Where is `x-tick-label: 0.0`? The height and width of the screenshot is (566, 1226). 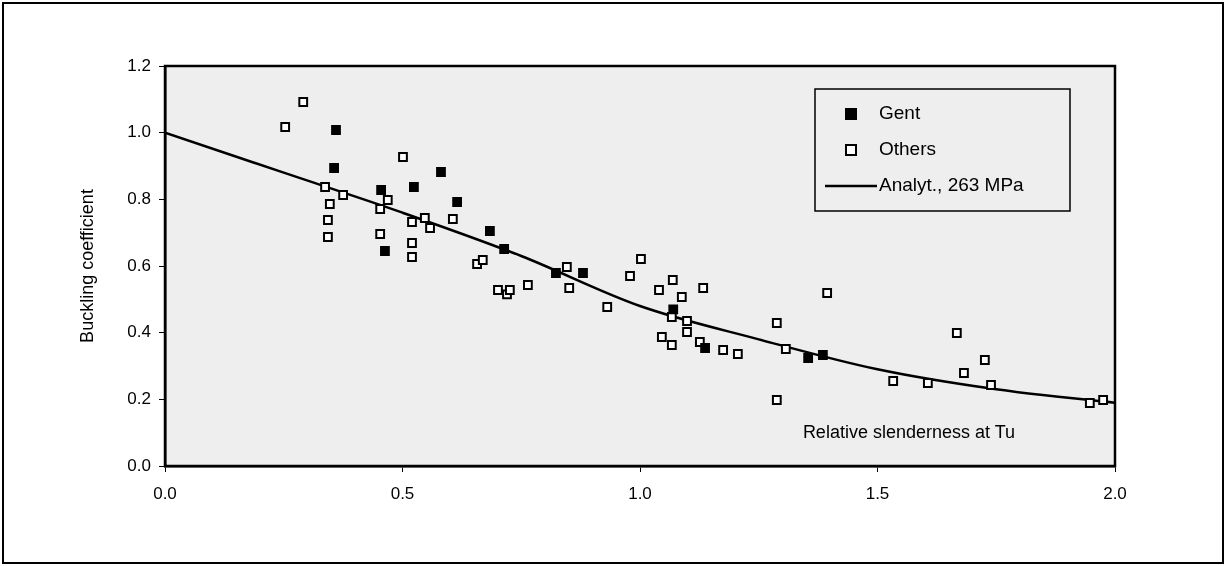
x-tick-label: 0.0 is located at coordinates (165, 493).